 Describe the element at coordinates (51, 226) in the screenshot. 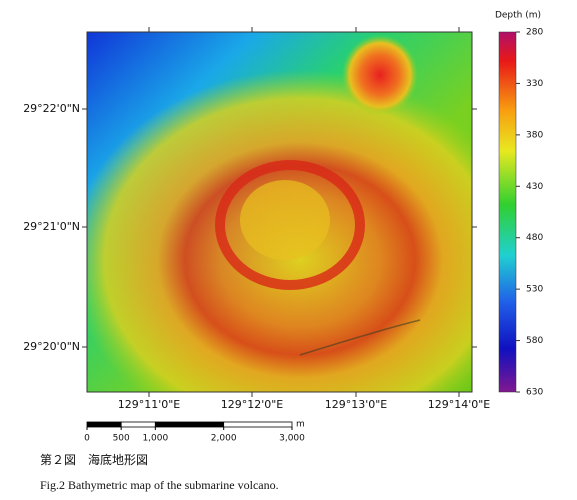

I see `y-tick-label: 29°21'0"N` at that location.